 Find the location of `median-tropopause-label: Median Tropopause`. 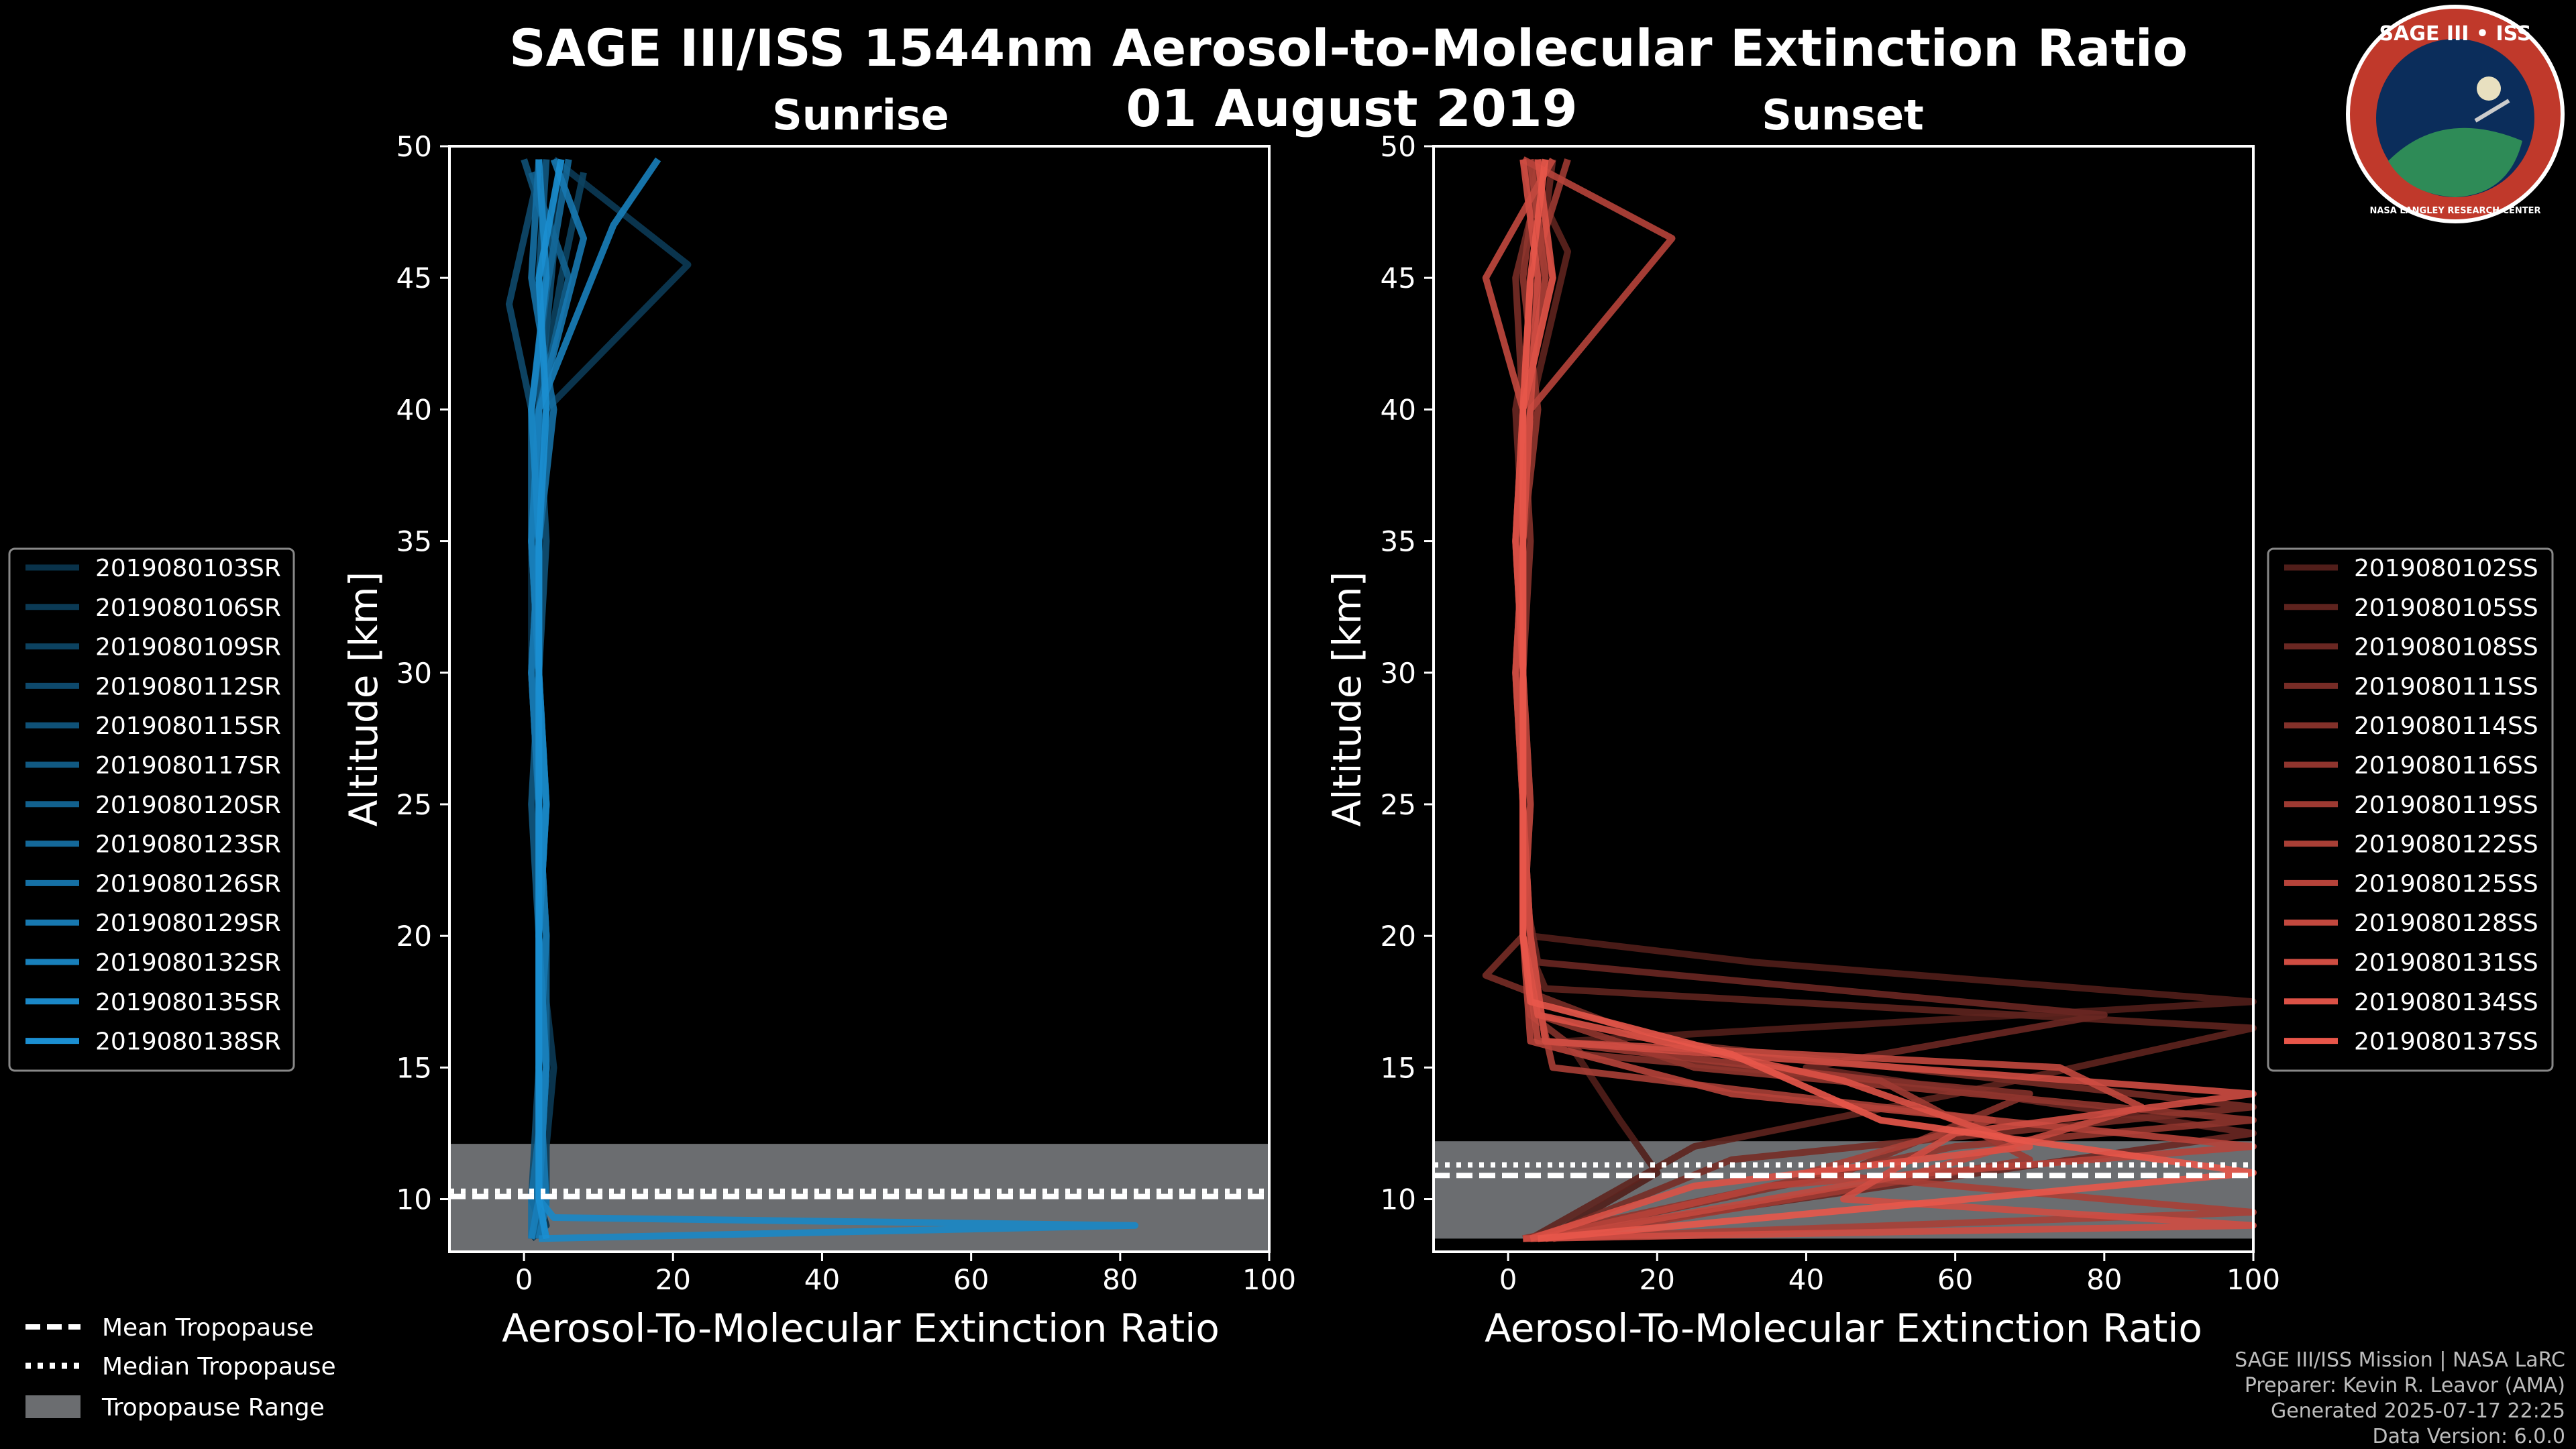

median-tropopause-label: Median Tropopause is located at coordinates (219, 1367).